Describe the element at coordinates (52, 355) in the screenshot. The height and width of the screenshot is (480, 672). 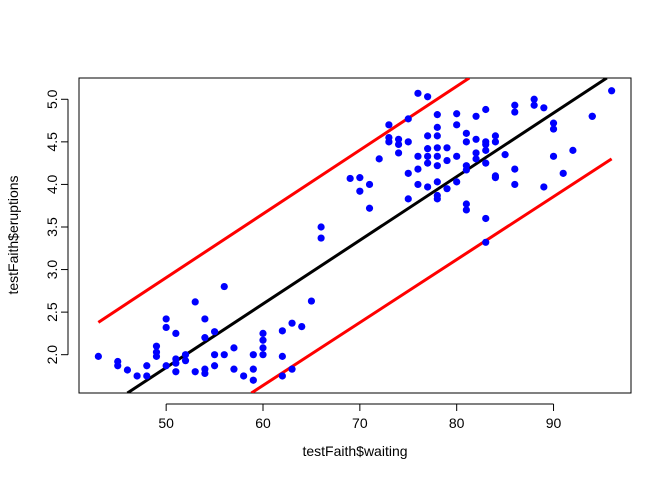
I see `y-tick-label: 2.0` at that location.